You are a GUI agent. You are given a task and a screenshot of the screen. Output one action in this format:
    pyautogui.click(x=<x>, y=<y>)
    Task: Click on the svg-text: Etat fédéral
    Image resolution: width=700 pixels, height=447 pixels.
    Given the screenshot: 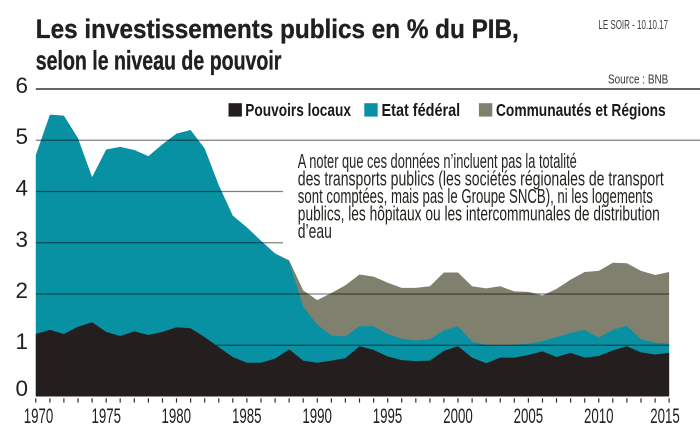 What is the action you would take?
    pyautogui.click(x=421, y=110)
    